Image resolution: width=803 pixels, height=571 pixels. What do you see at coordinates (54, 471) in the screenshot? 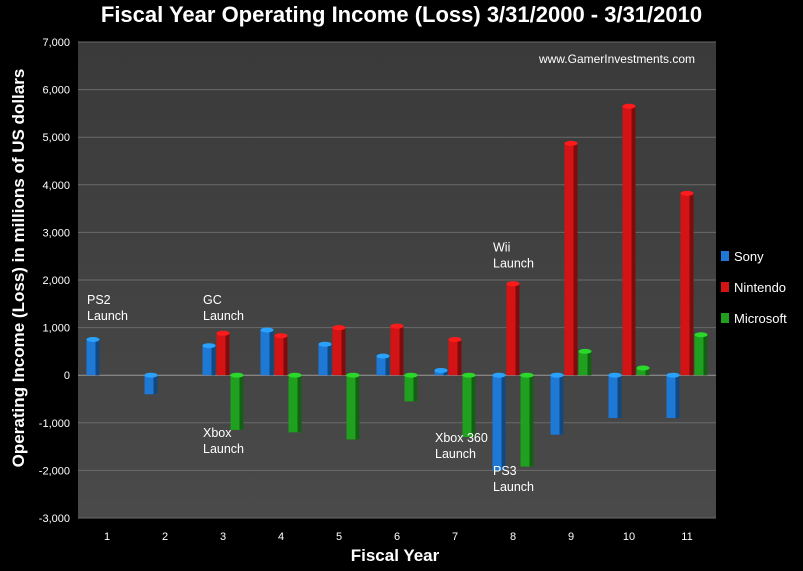
I see `y-tick-label: -2,000` at bounding box center [54, 471].